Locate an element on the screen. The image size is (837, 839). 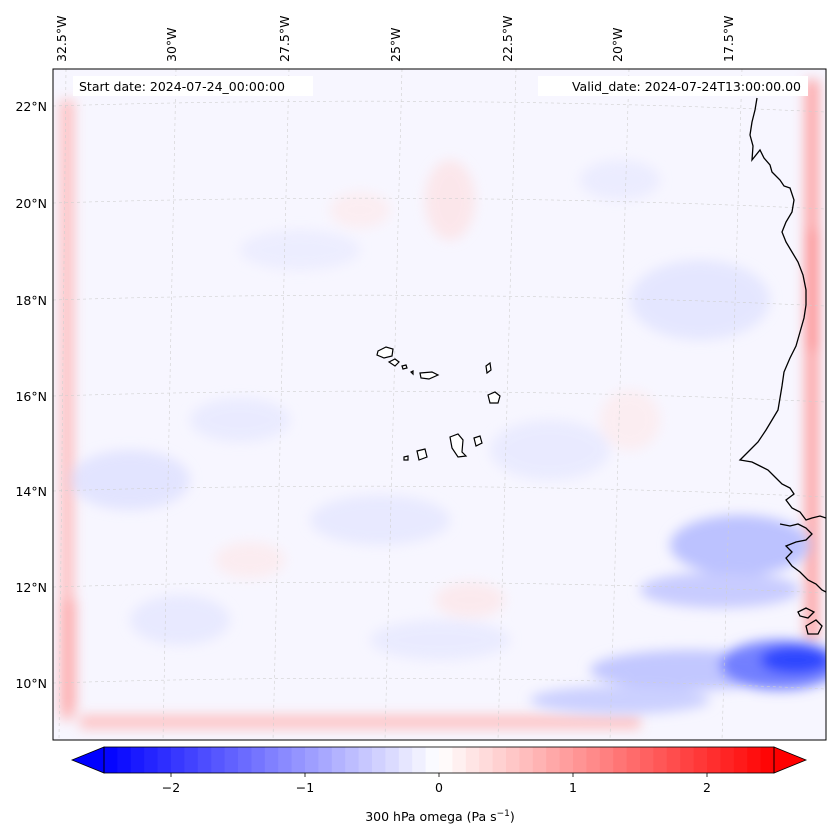
colorbar-tick-label: −2 is located at coordinates (171, 787).